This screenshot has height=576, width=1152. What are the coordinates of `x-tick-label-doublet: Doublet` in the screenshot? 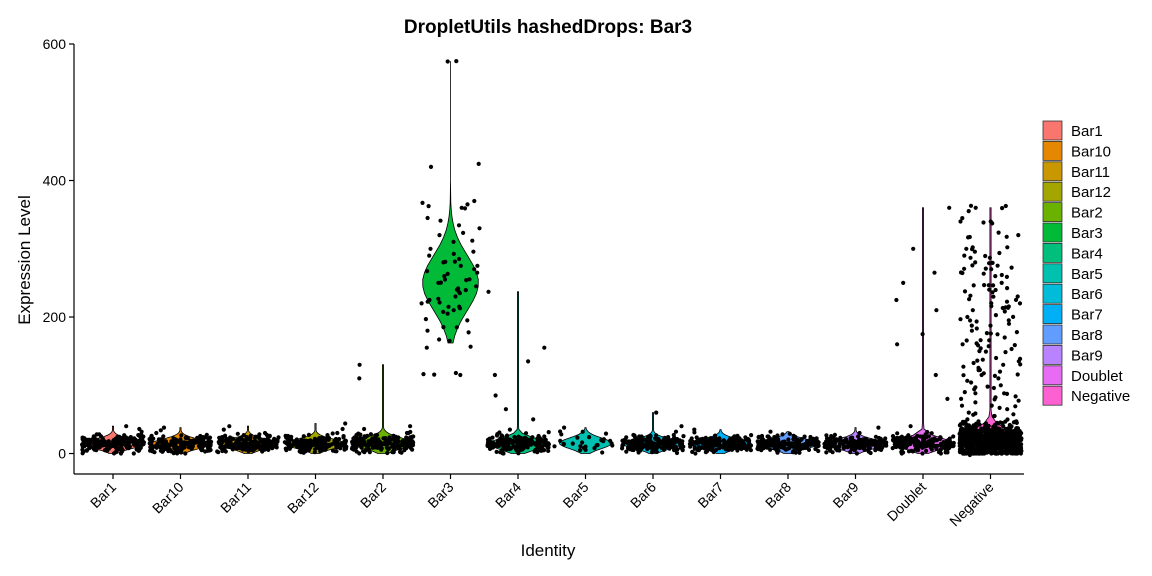 It's located at (907, 502).